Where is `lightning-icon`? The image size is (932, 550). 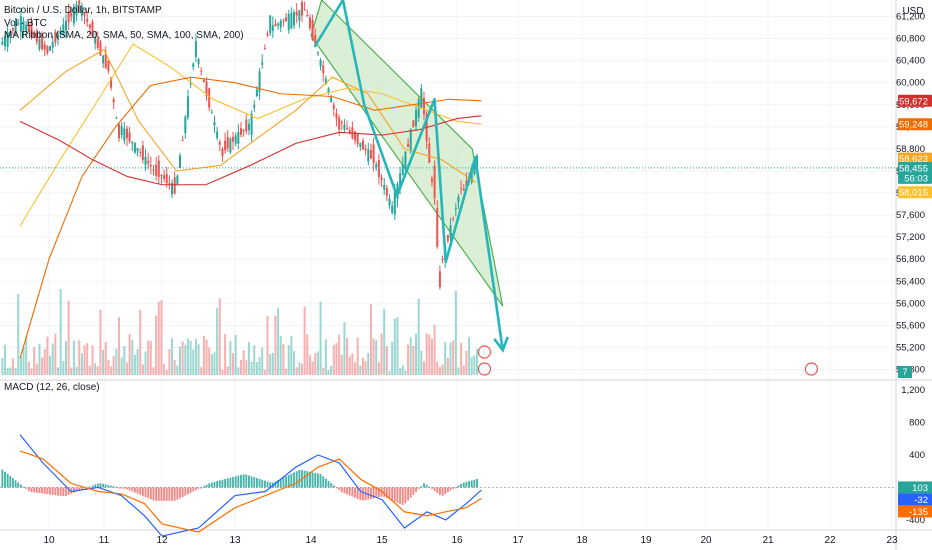
lightning-icon is located at coordinates (484, 352).